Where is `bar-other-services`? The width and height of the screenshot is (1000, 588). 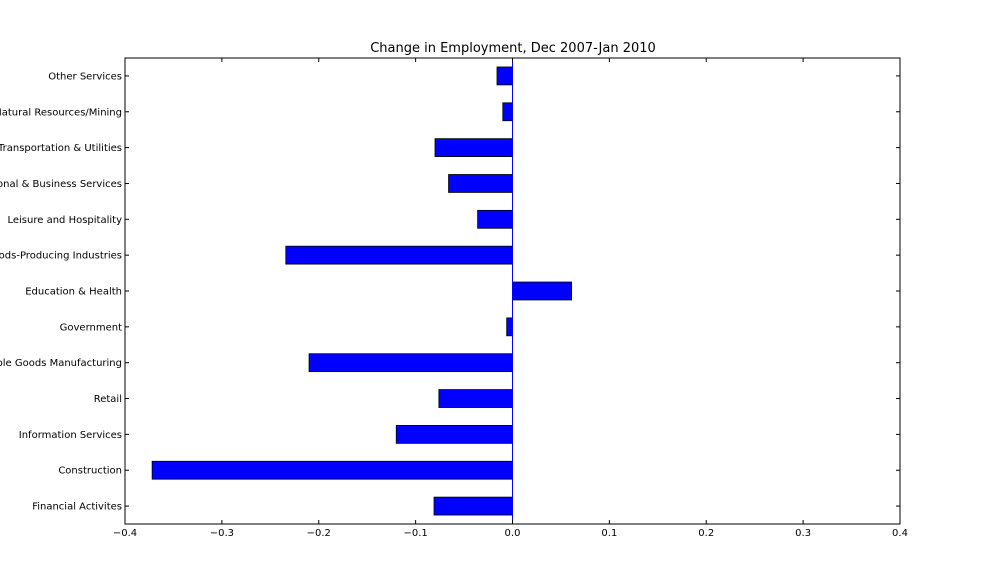
bar-other-services is located at coordinates (504, 76).